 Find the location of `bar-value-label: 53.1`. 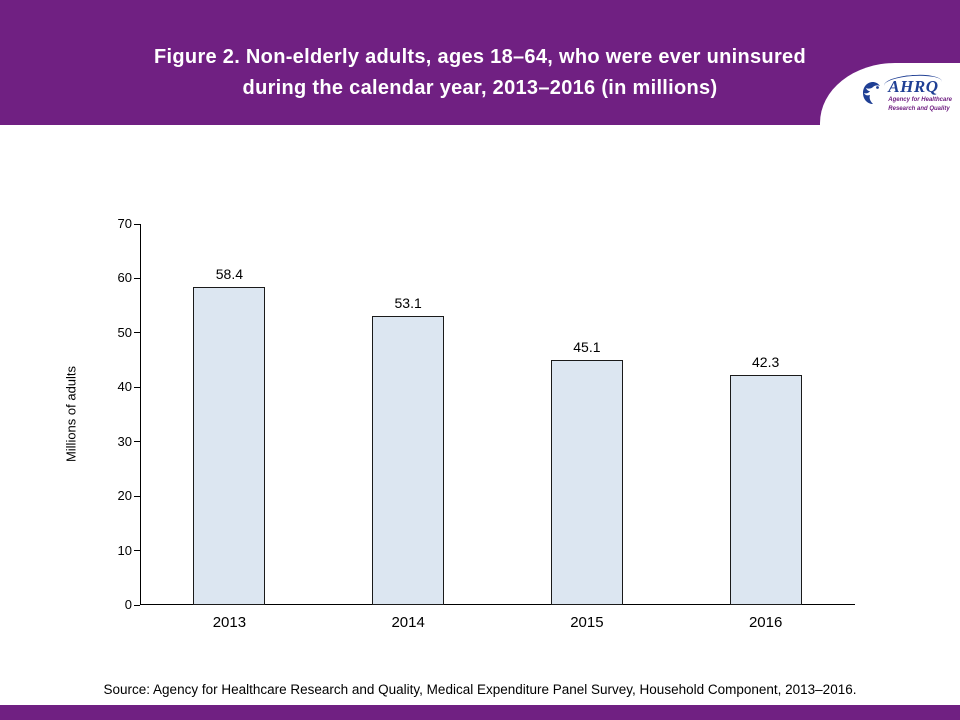

bar-value-label: 53.1 is located at coordinates (408, 302).